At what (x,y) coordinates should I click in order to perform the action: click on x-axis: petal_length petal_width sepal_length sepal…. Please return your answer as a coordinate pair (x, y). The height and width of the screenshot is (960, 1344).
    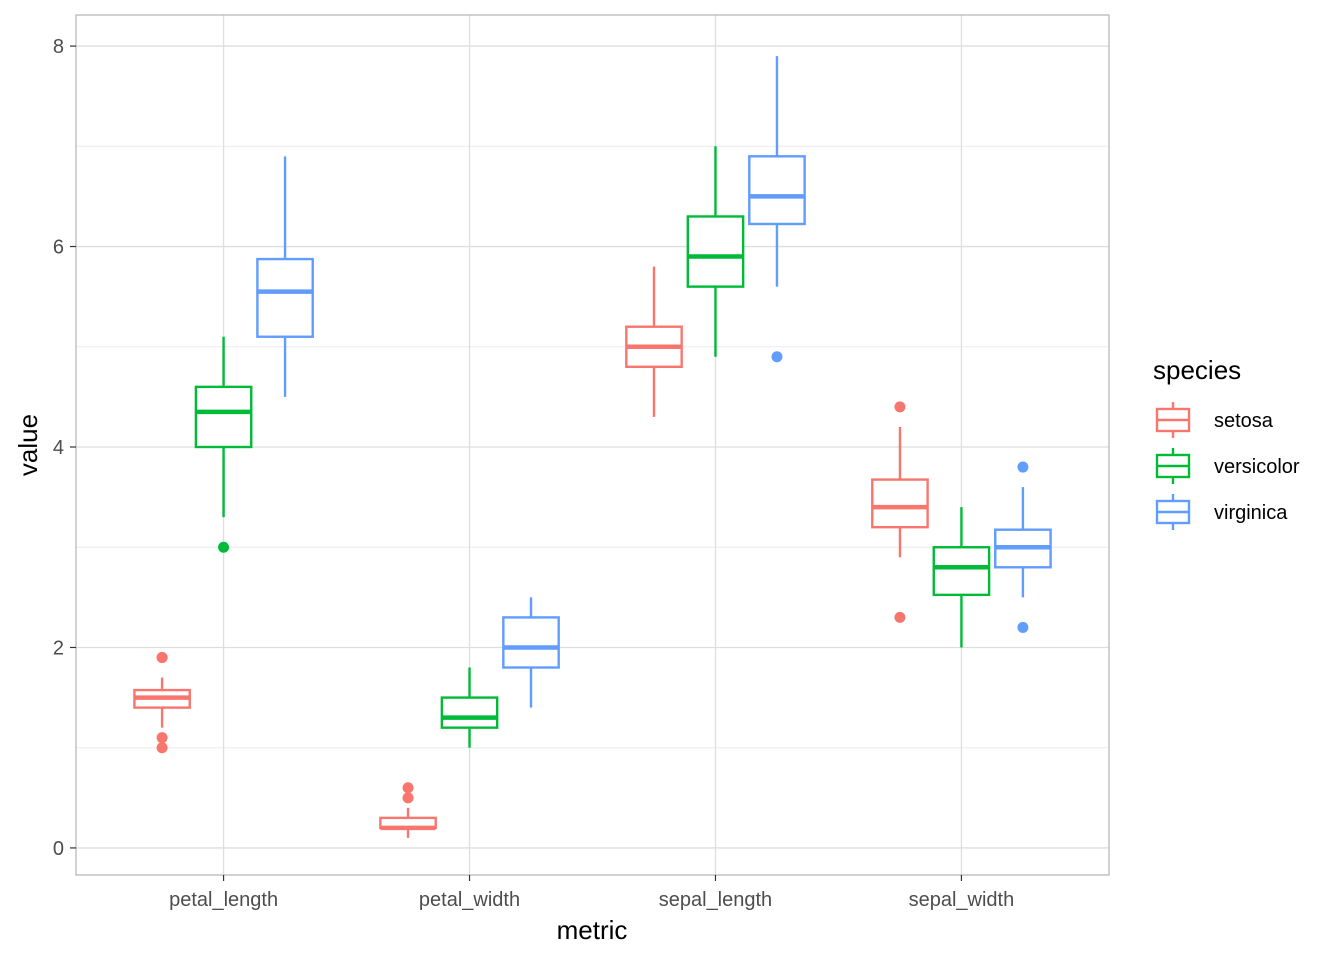
    Looking at the image, I should click on (591, 893).